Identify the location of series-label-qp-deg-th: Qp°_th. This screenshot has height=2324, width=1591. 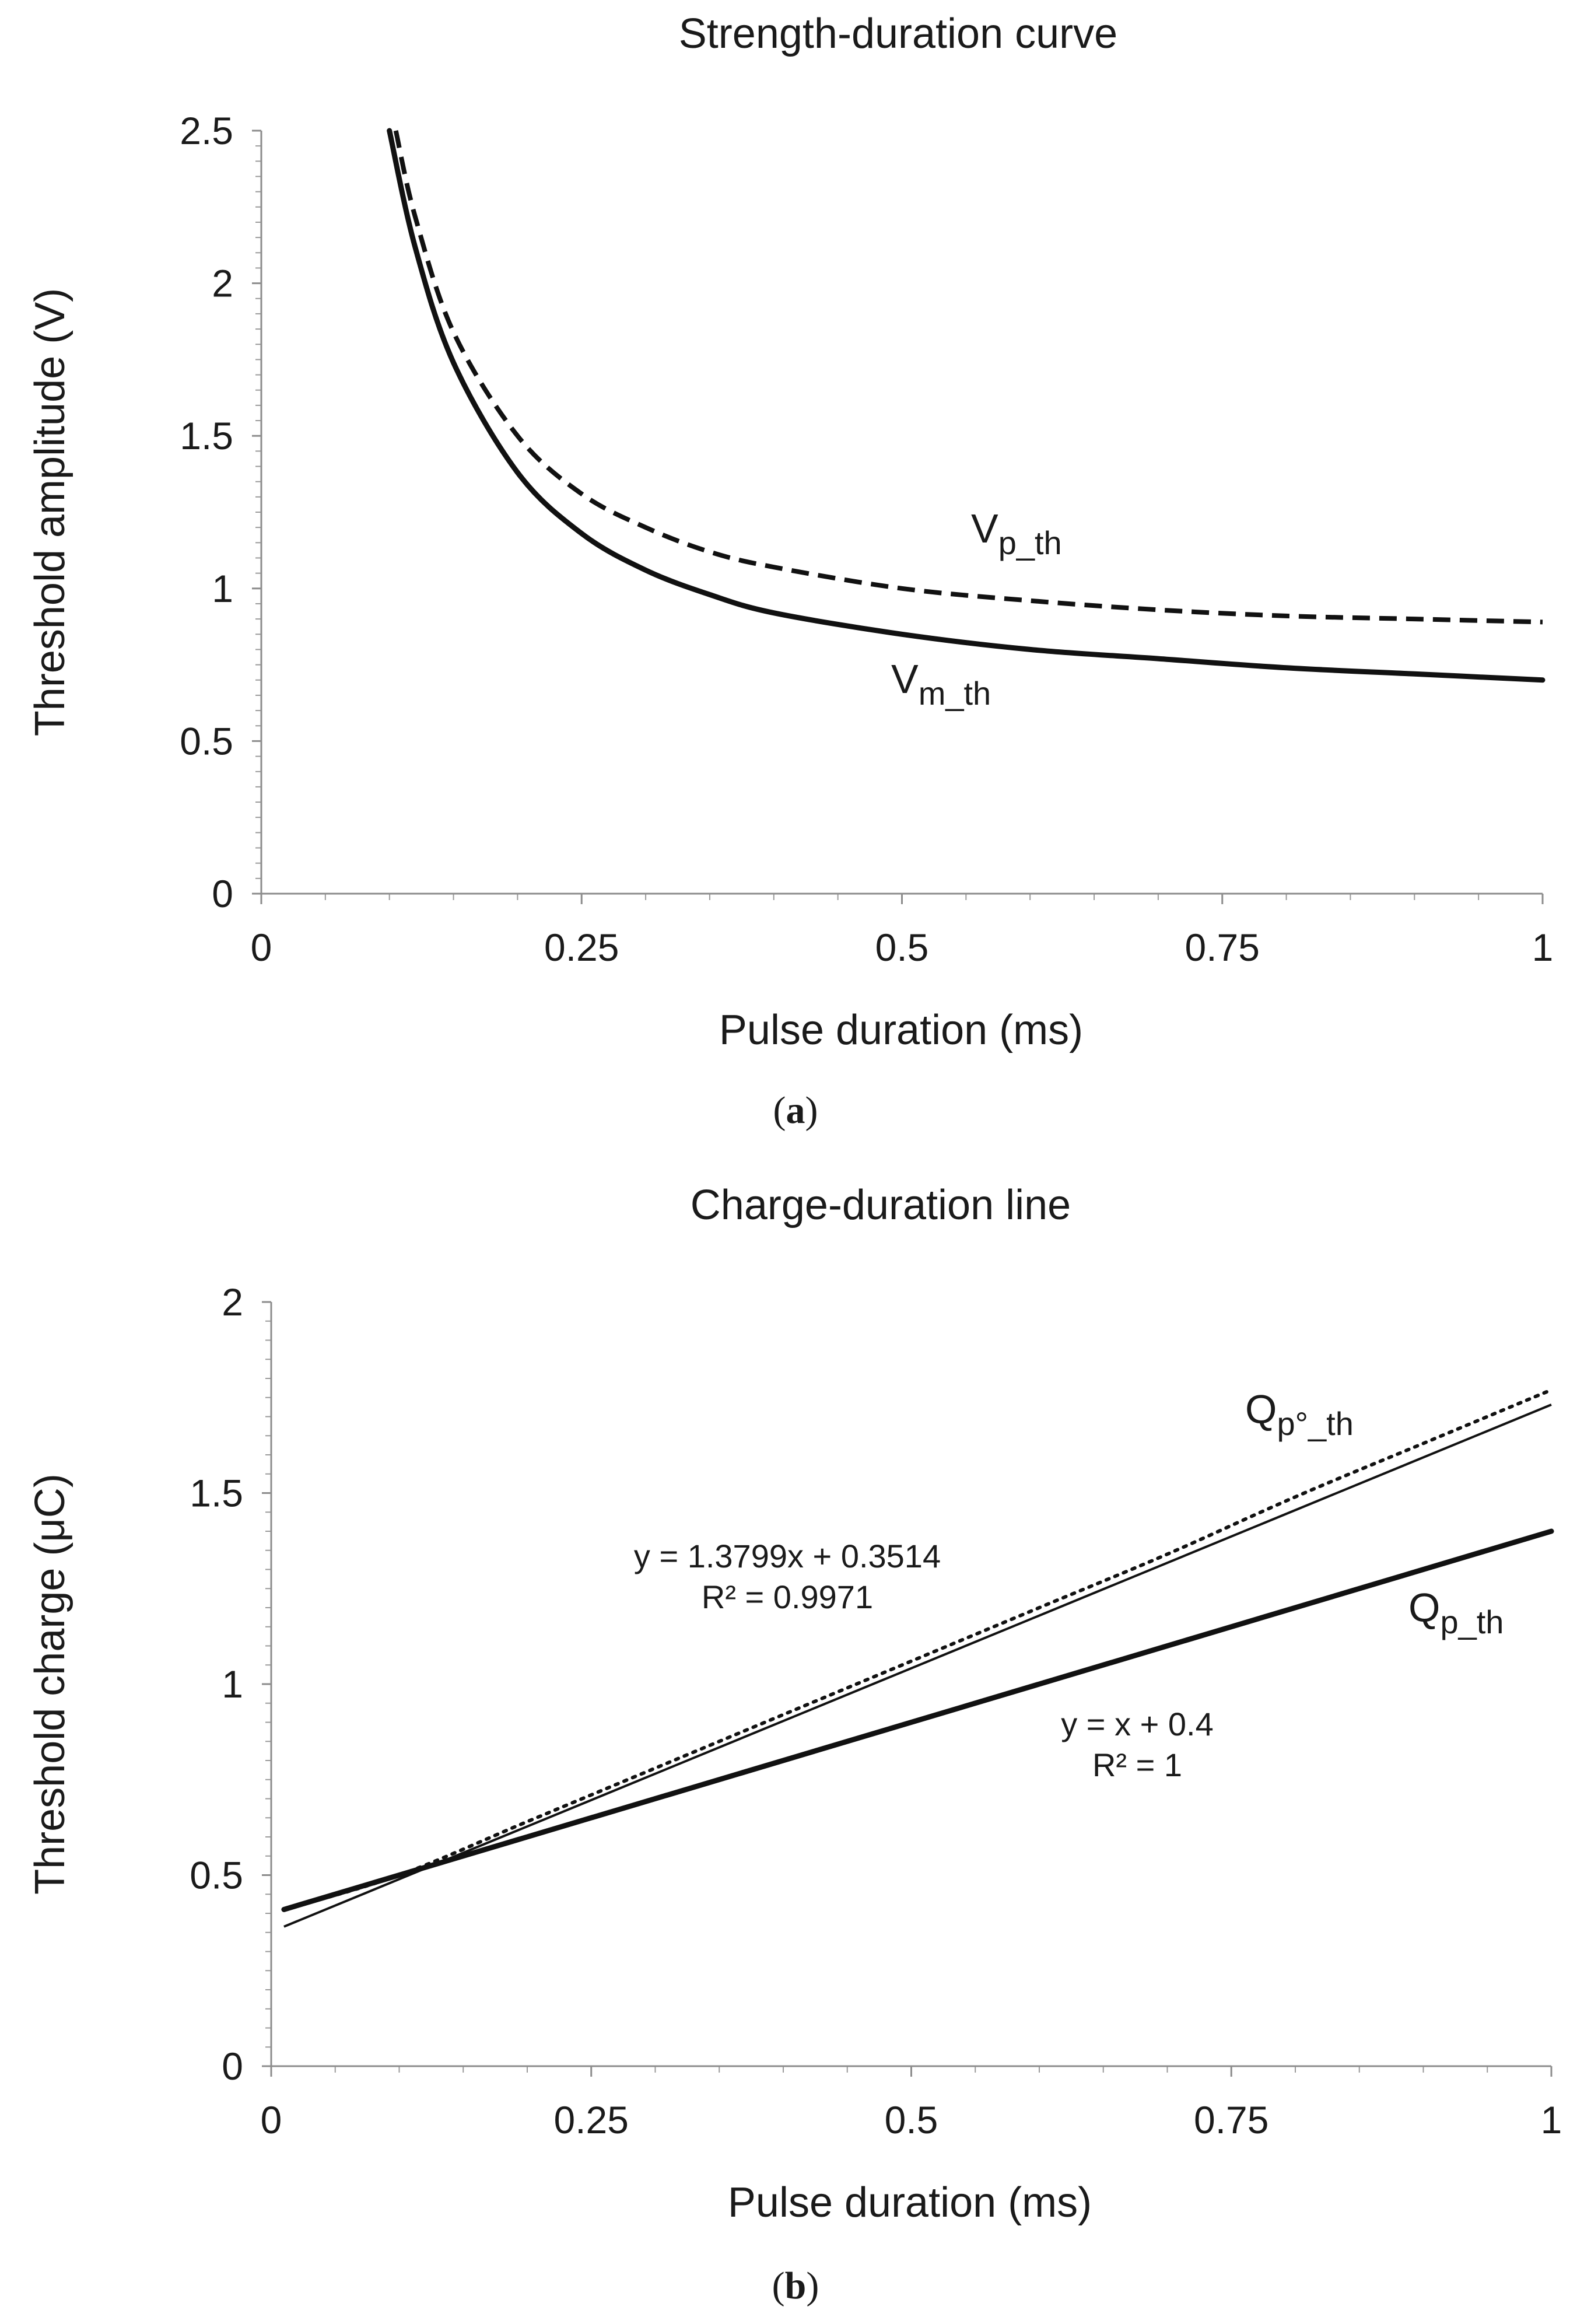
(1299, 1414).